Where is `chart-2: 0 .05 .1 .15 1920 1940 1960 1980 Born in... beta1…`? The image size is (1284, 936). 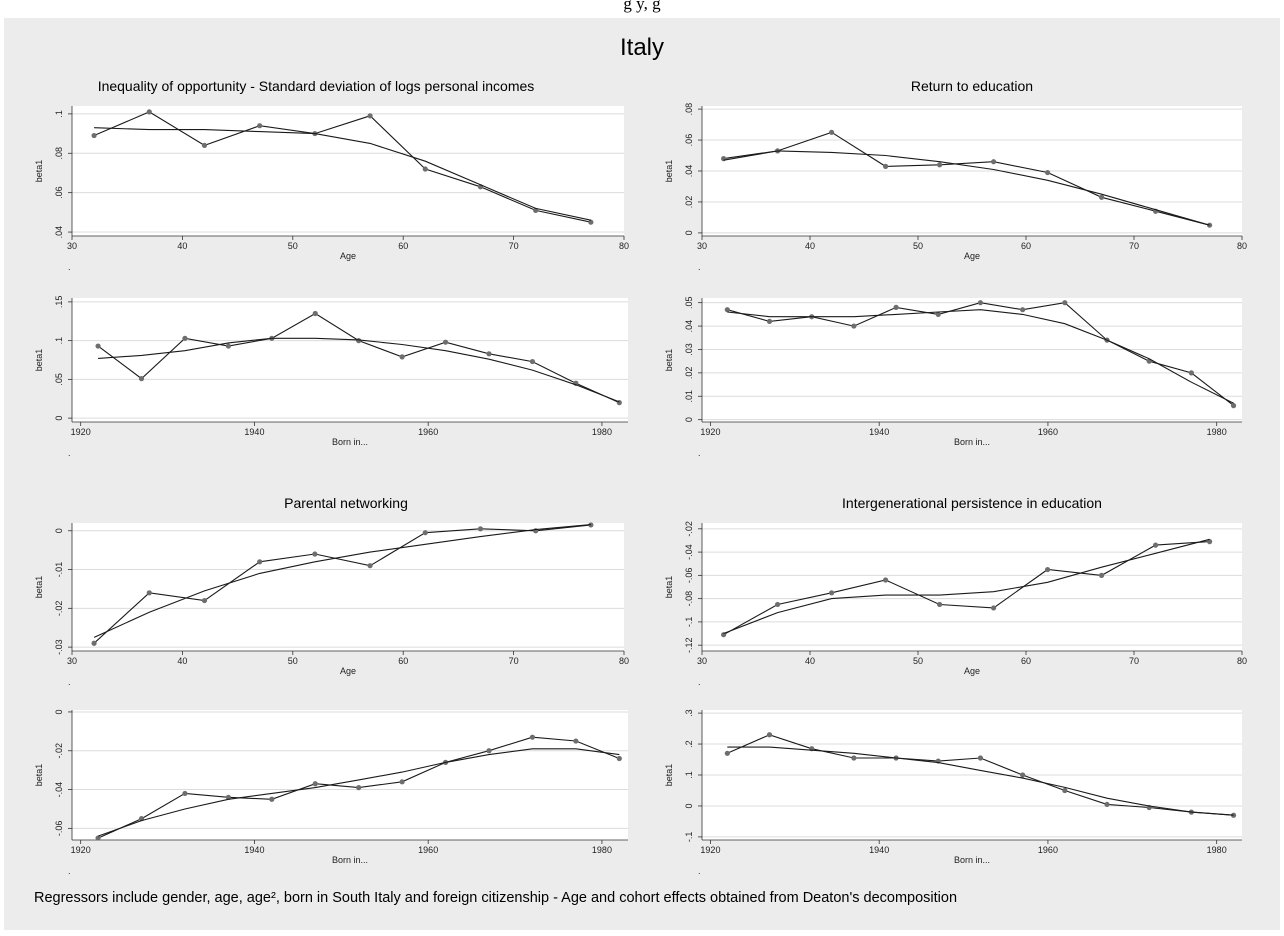 chart-2: 0 .05 .1 .15 1920 1940 1960 1980 Born in... beta1… is located at coordinates (331, 377).